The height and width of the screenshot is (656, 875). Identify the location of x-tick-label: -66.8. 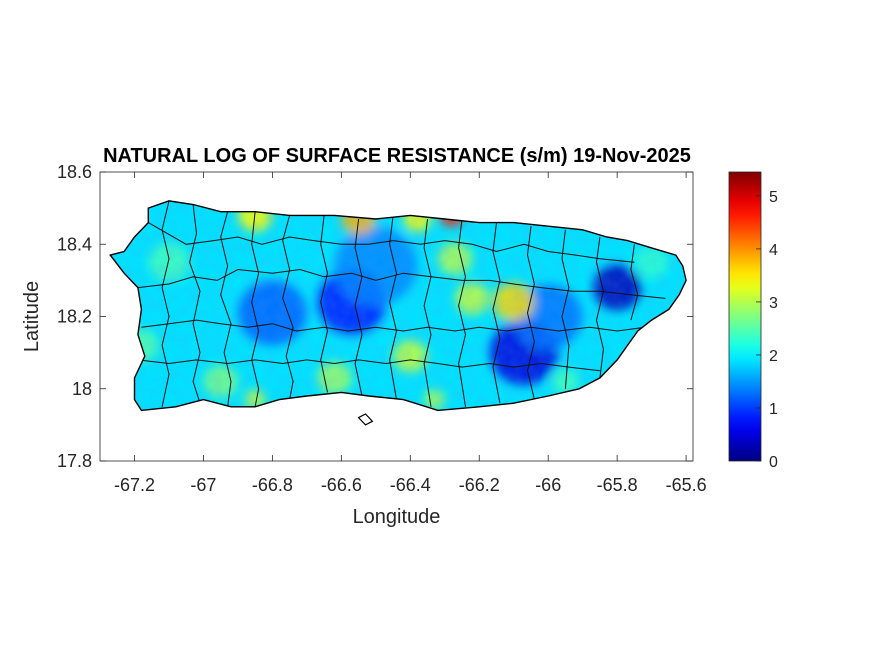
(272, 485).